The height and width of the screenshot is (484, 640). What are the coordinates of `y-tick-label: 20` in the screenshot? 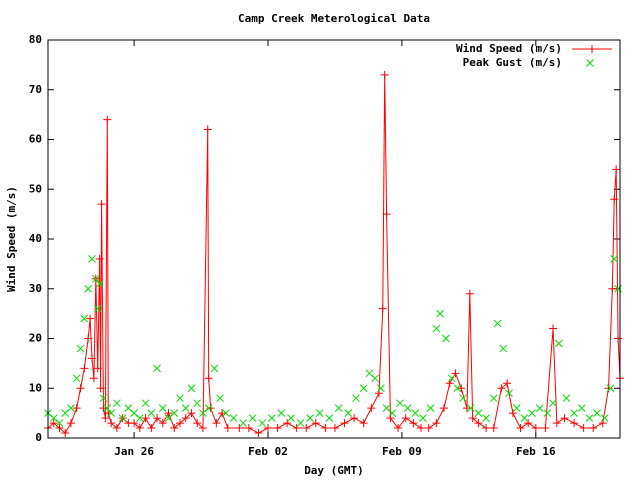 It's located at (35, 338).